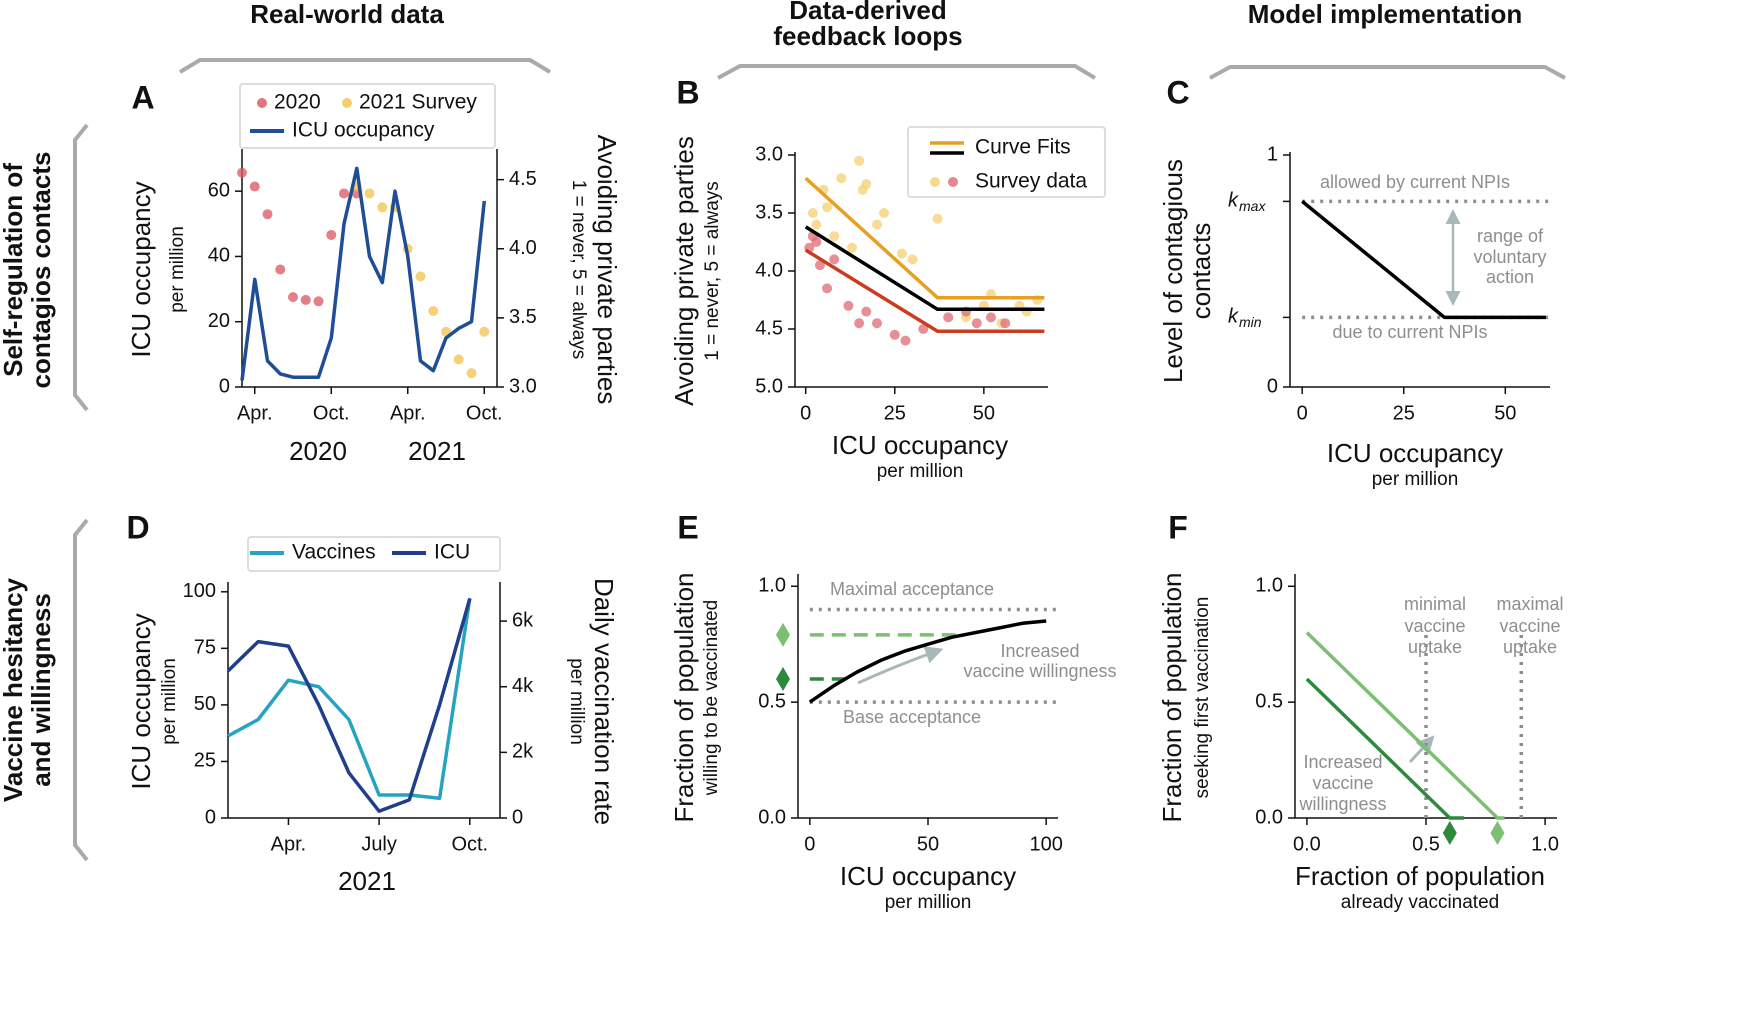 The height and width of the screenshot is (1023, 1750). I want to click on bracket, so click(365, 66).